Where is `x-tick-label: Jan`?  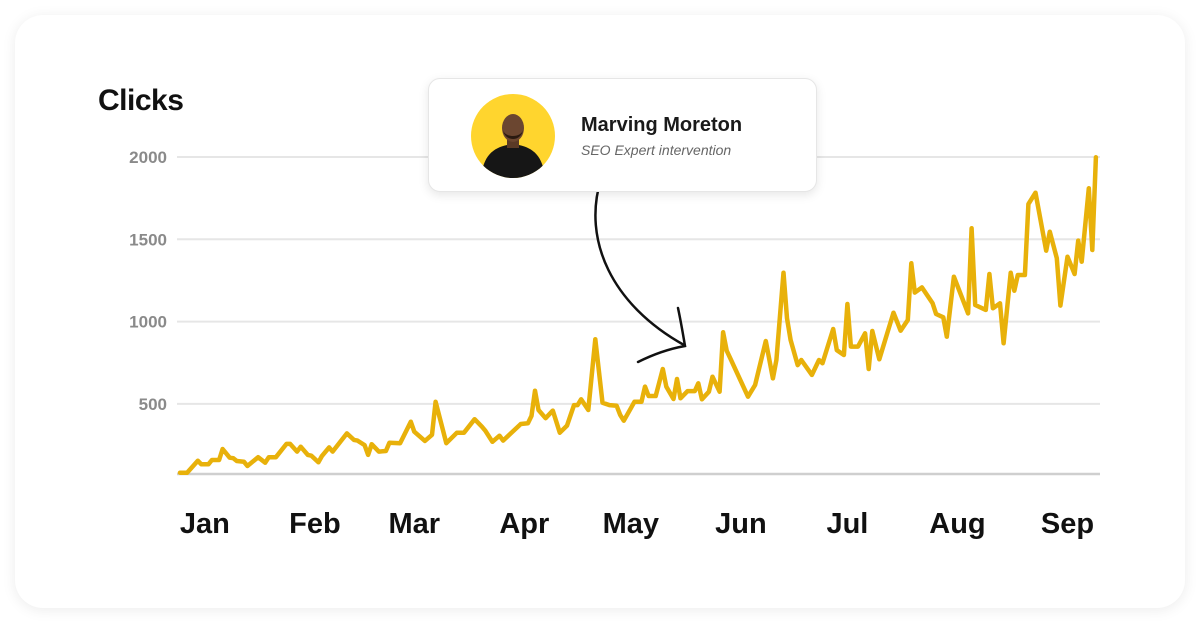
x-tick-label: Jan is located at coordinates (205, 524).